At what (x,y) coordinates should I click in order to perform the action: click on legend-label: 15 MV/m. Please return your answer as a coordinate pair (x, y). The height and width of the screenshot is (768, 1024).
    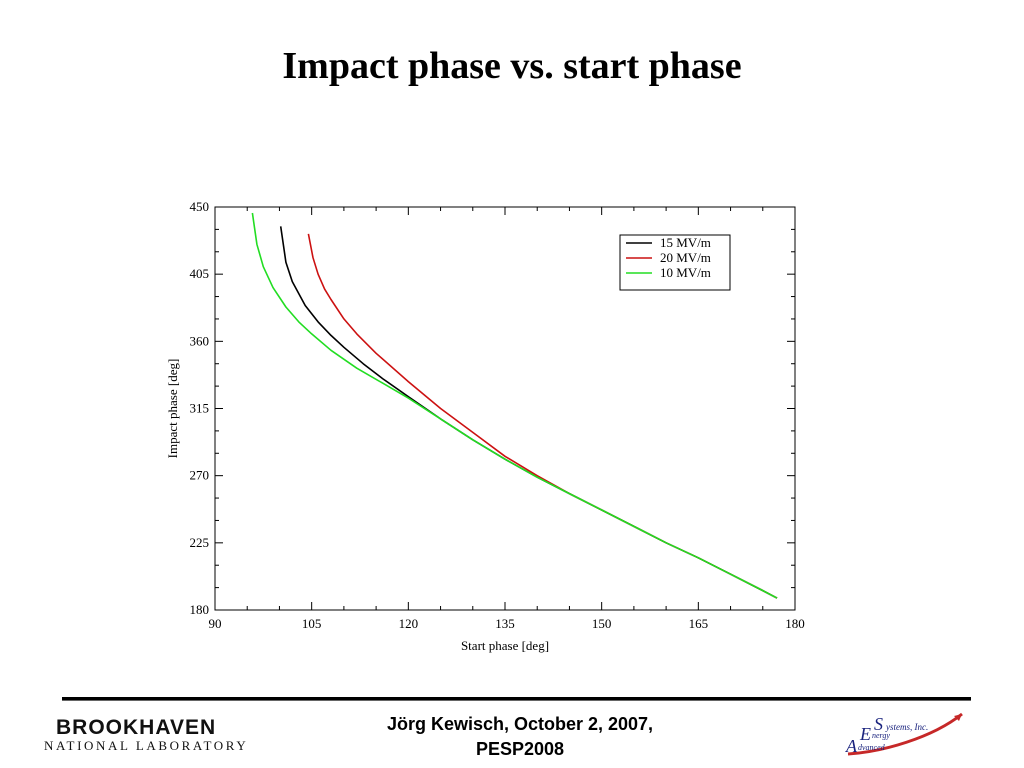
    Looking at the image, I should click on (685, 242).